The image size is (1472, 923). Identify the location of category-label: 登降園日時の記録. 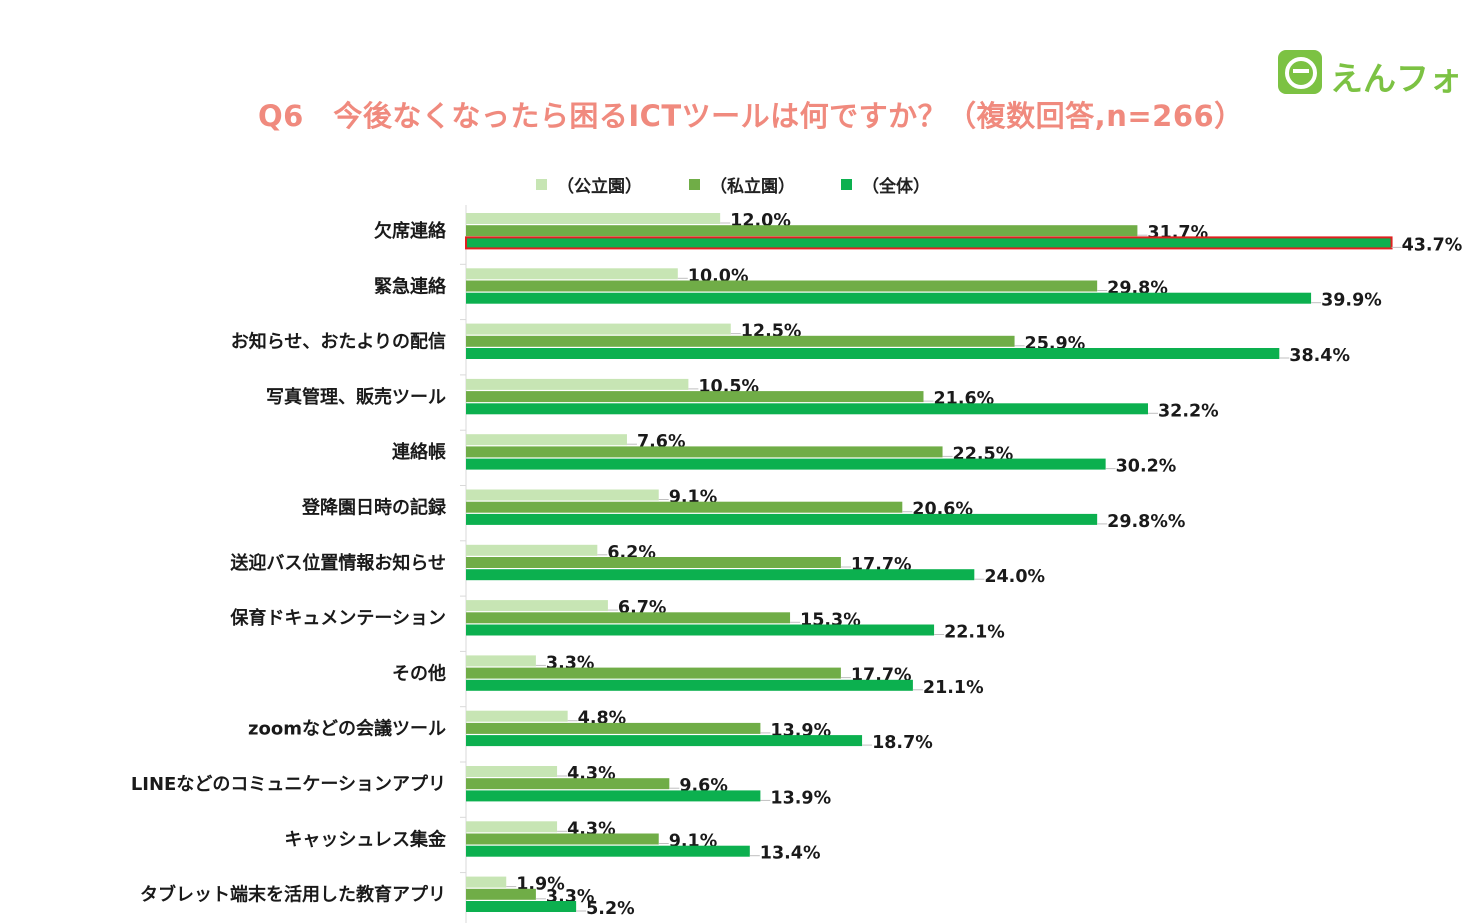
(374, 508).